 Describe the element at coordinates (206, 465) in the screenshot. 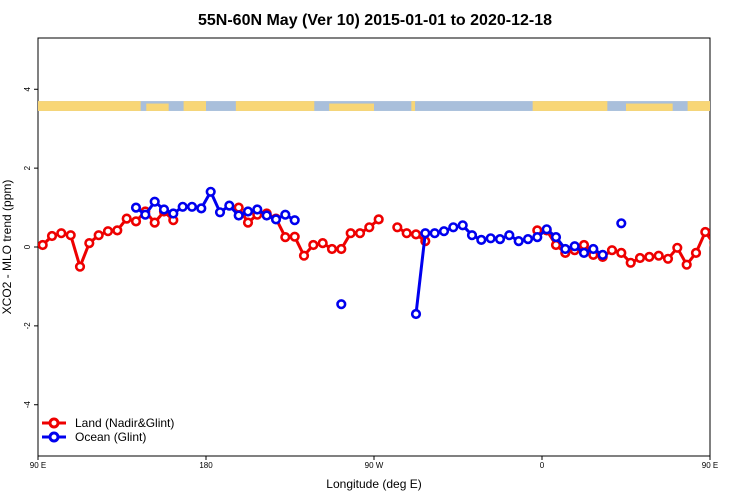

I see `x-tick-label: 180` at that location.